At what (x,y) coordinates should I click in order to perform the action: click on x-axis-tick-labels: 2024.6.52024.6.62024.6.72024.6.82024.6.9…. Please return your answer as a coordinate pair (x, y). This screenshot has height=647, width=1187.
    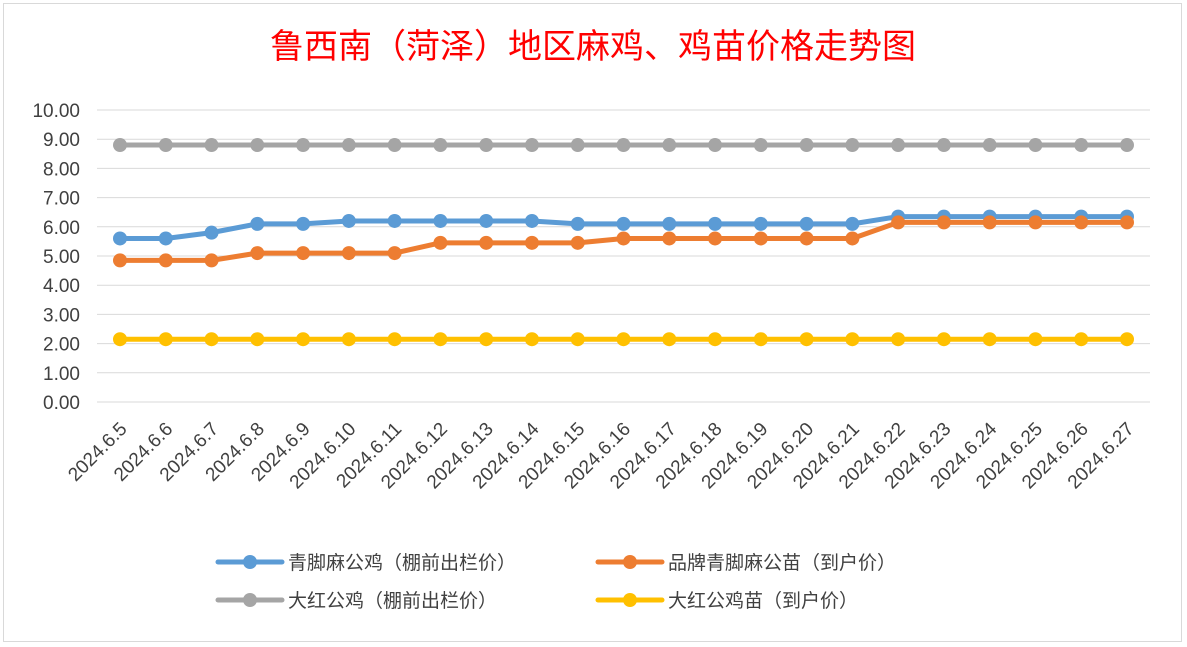
    Looking at the image, I should click on (601, 455).